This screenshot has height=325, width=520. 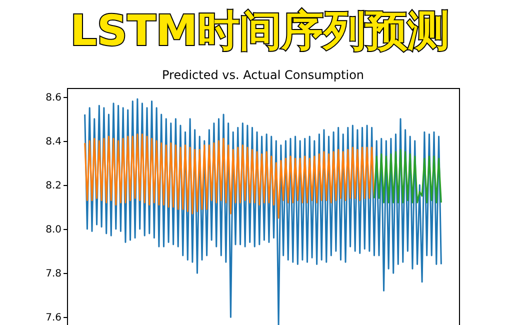 What do you see at coordinates (54, 142) in the screenshot?
I see `y-tick-label: 8.4` at bounding box center [54, 142].